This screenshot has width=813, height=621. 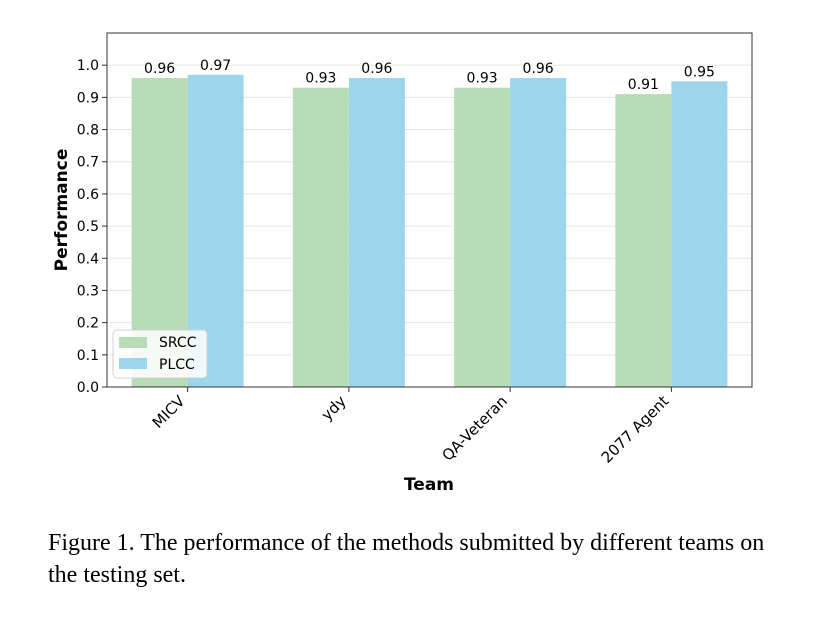 I want to click on y-tick-label: 0.9, so click(x=88, y=98).